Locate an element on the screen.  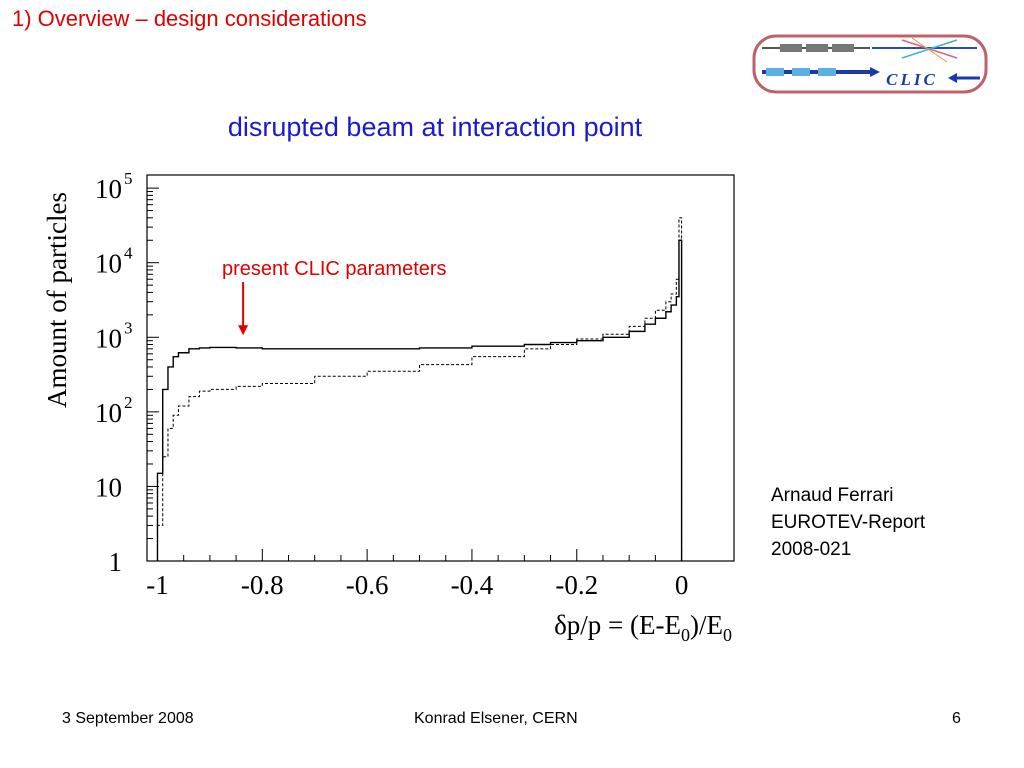
footer-author: Konrad Elsener, CERN is located at coordinates (496, 718).